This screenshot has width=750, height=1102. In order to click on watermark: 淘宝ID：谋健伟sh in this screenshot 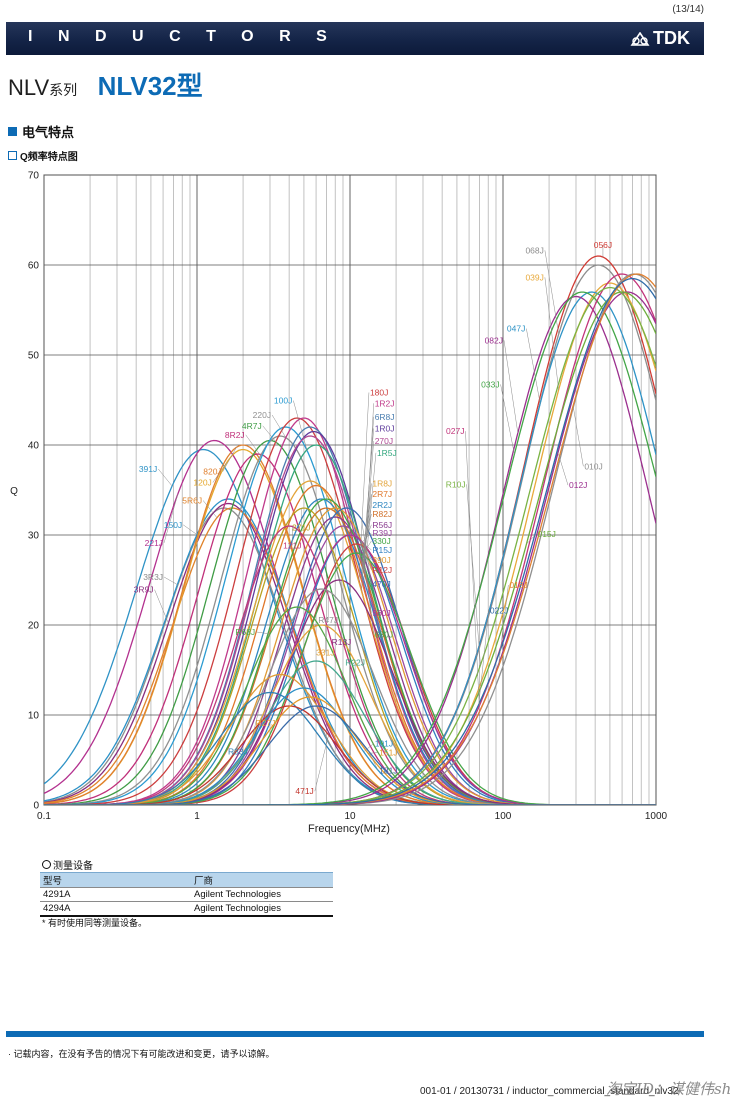, I will do `click(669, 1089)`.